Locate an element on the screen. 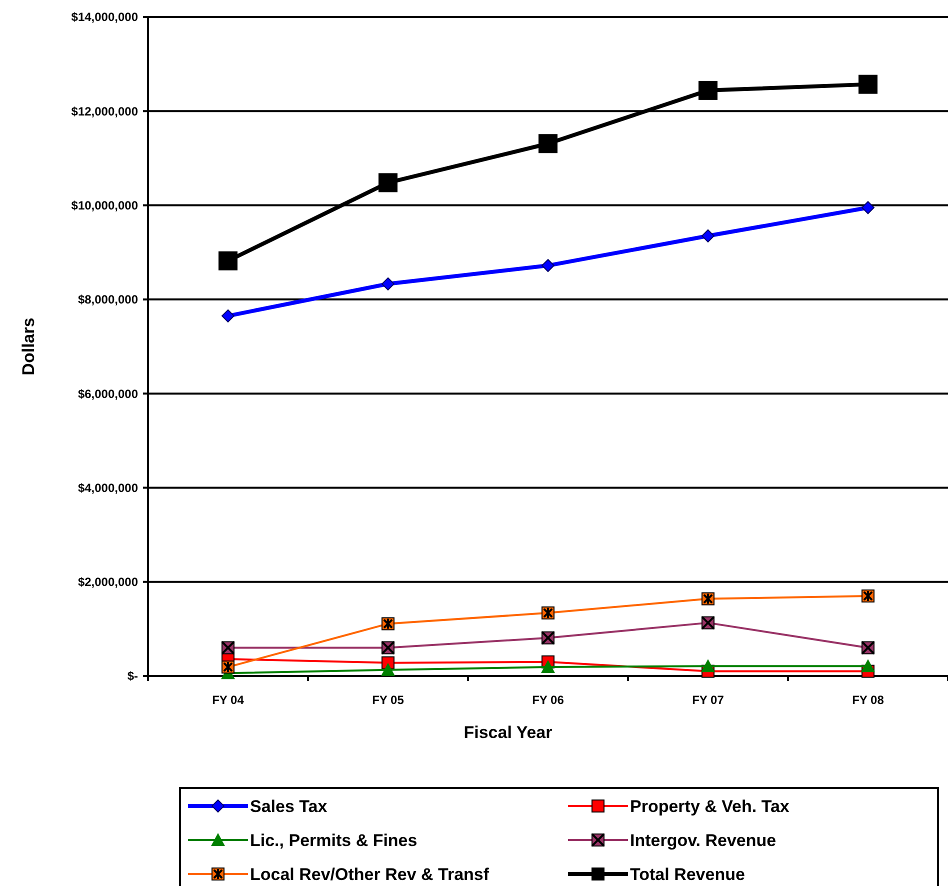 This screenshot has width=948, height=886. y-tick-label: $4,000,000 is located at coordinates (108, 487).